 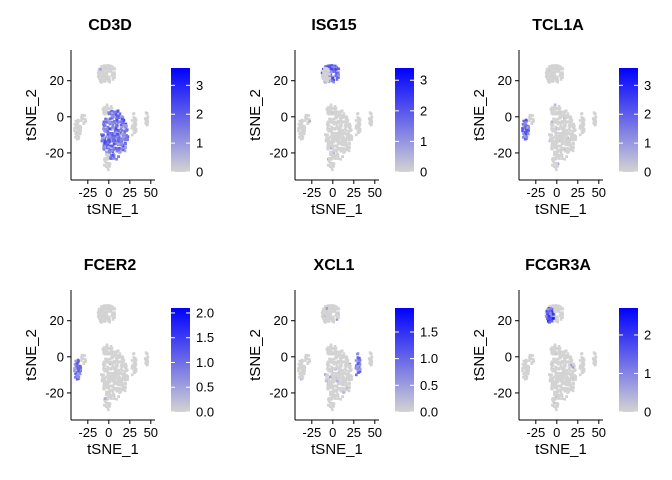 I want to click on colorbar-tick-label: 3, so click(x=199, y=85).